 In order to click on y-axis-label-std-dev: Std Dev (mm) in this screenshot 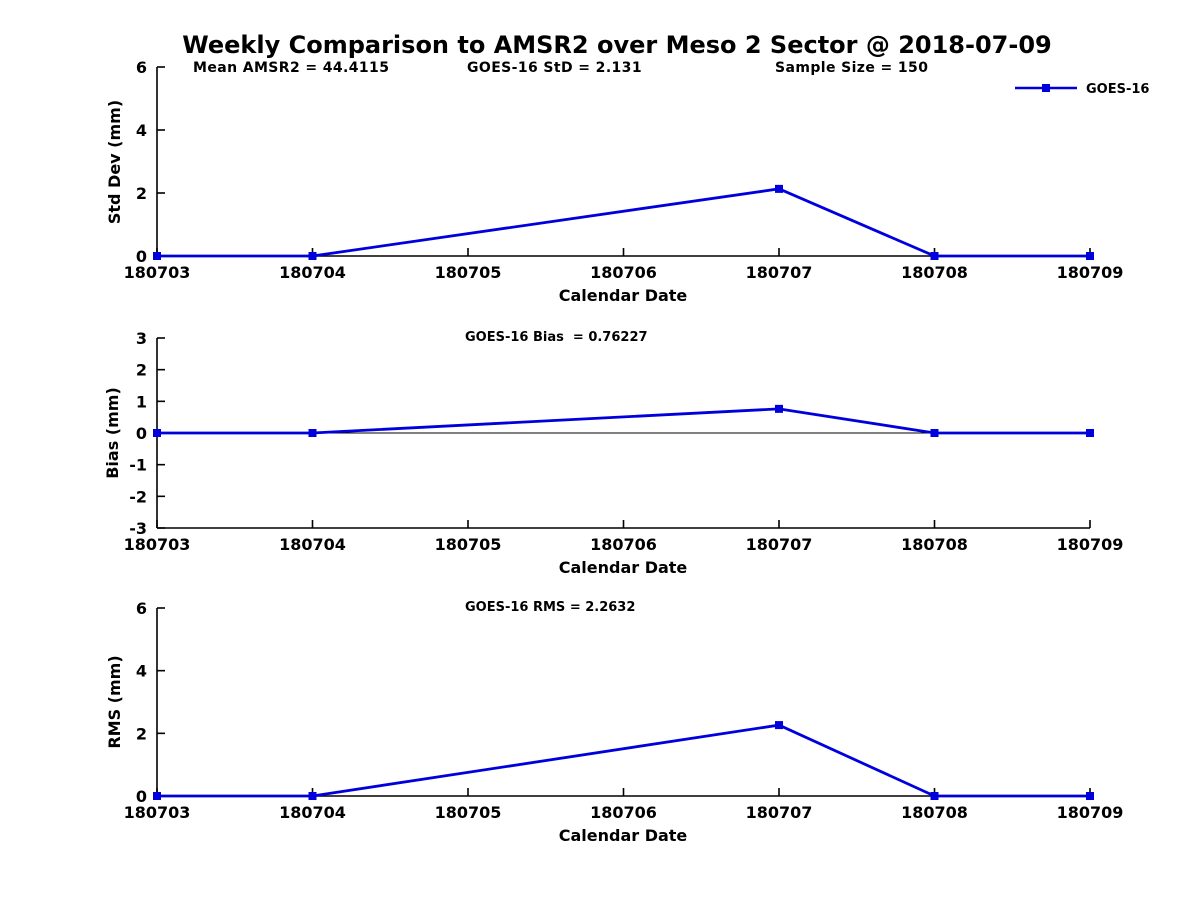, I will do `click(114, 162)`.